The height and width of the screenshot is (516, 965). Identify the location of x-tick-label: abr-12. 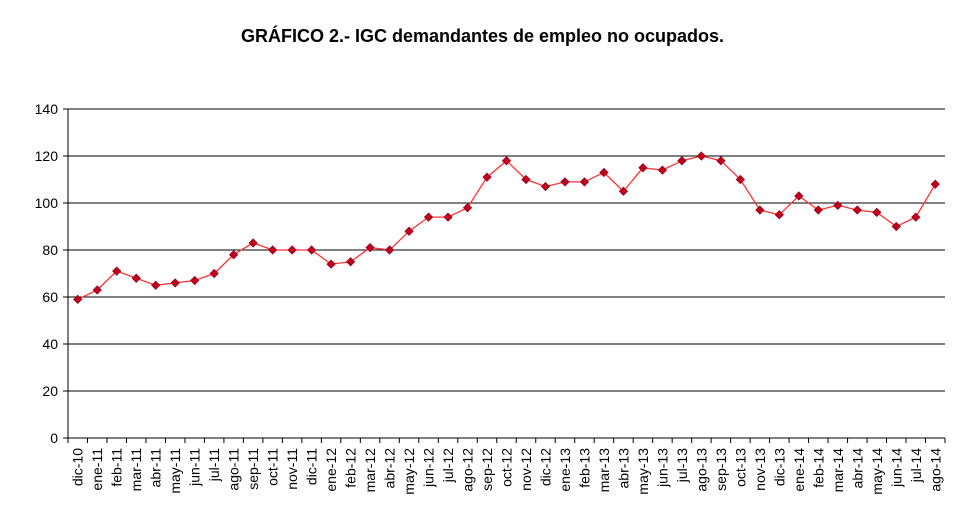
(390, 468).